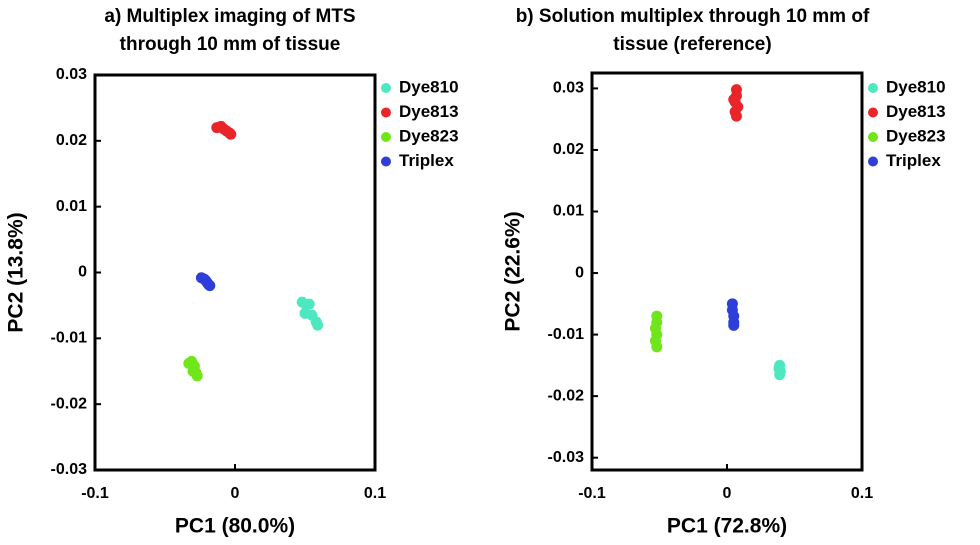 This screenshot has width=980, height=545. What do you see at coordinates (235, 526) in the screenshot?
I see `x-axis-label: PC1 (80.0%)` at bounding box center [235, 526].